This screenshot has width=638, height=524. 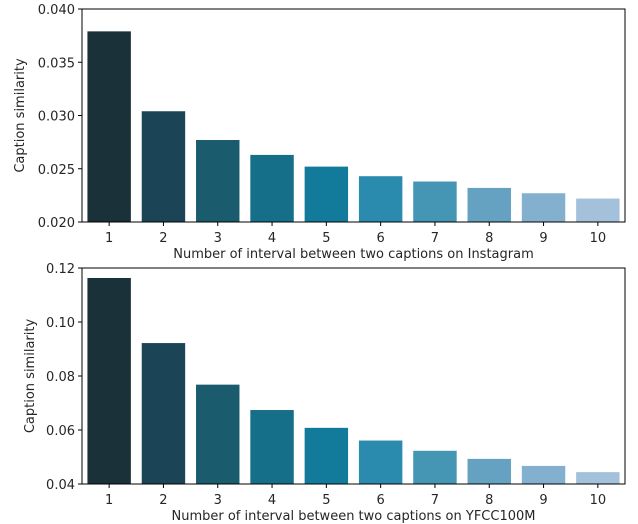 What do you see at coordinates (56, 10) in the screenshot?
I see `y-tick-label: 0.040` at bounding box center [56, 10].